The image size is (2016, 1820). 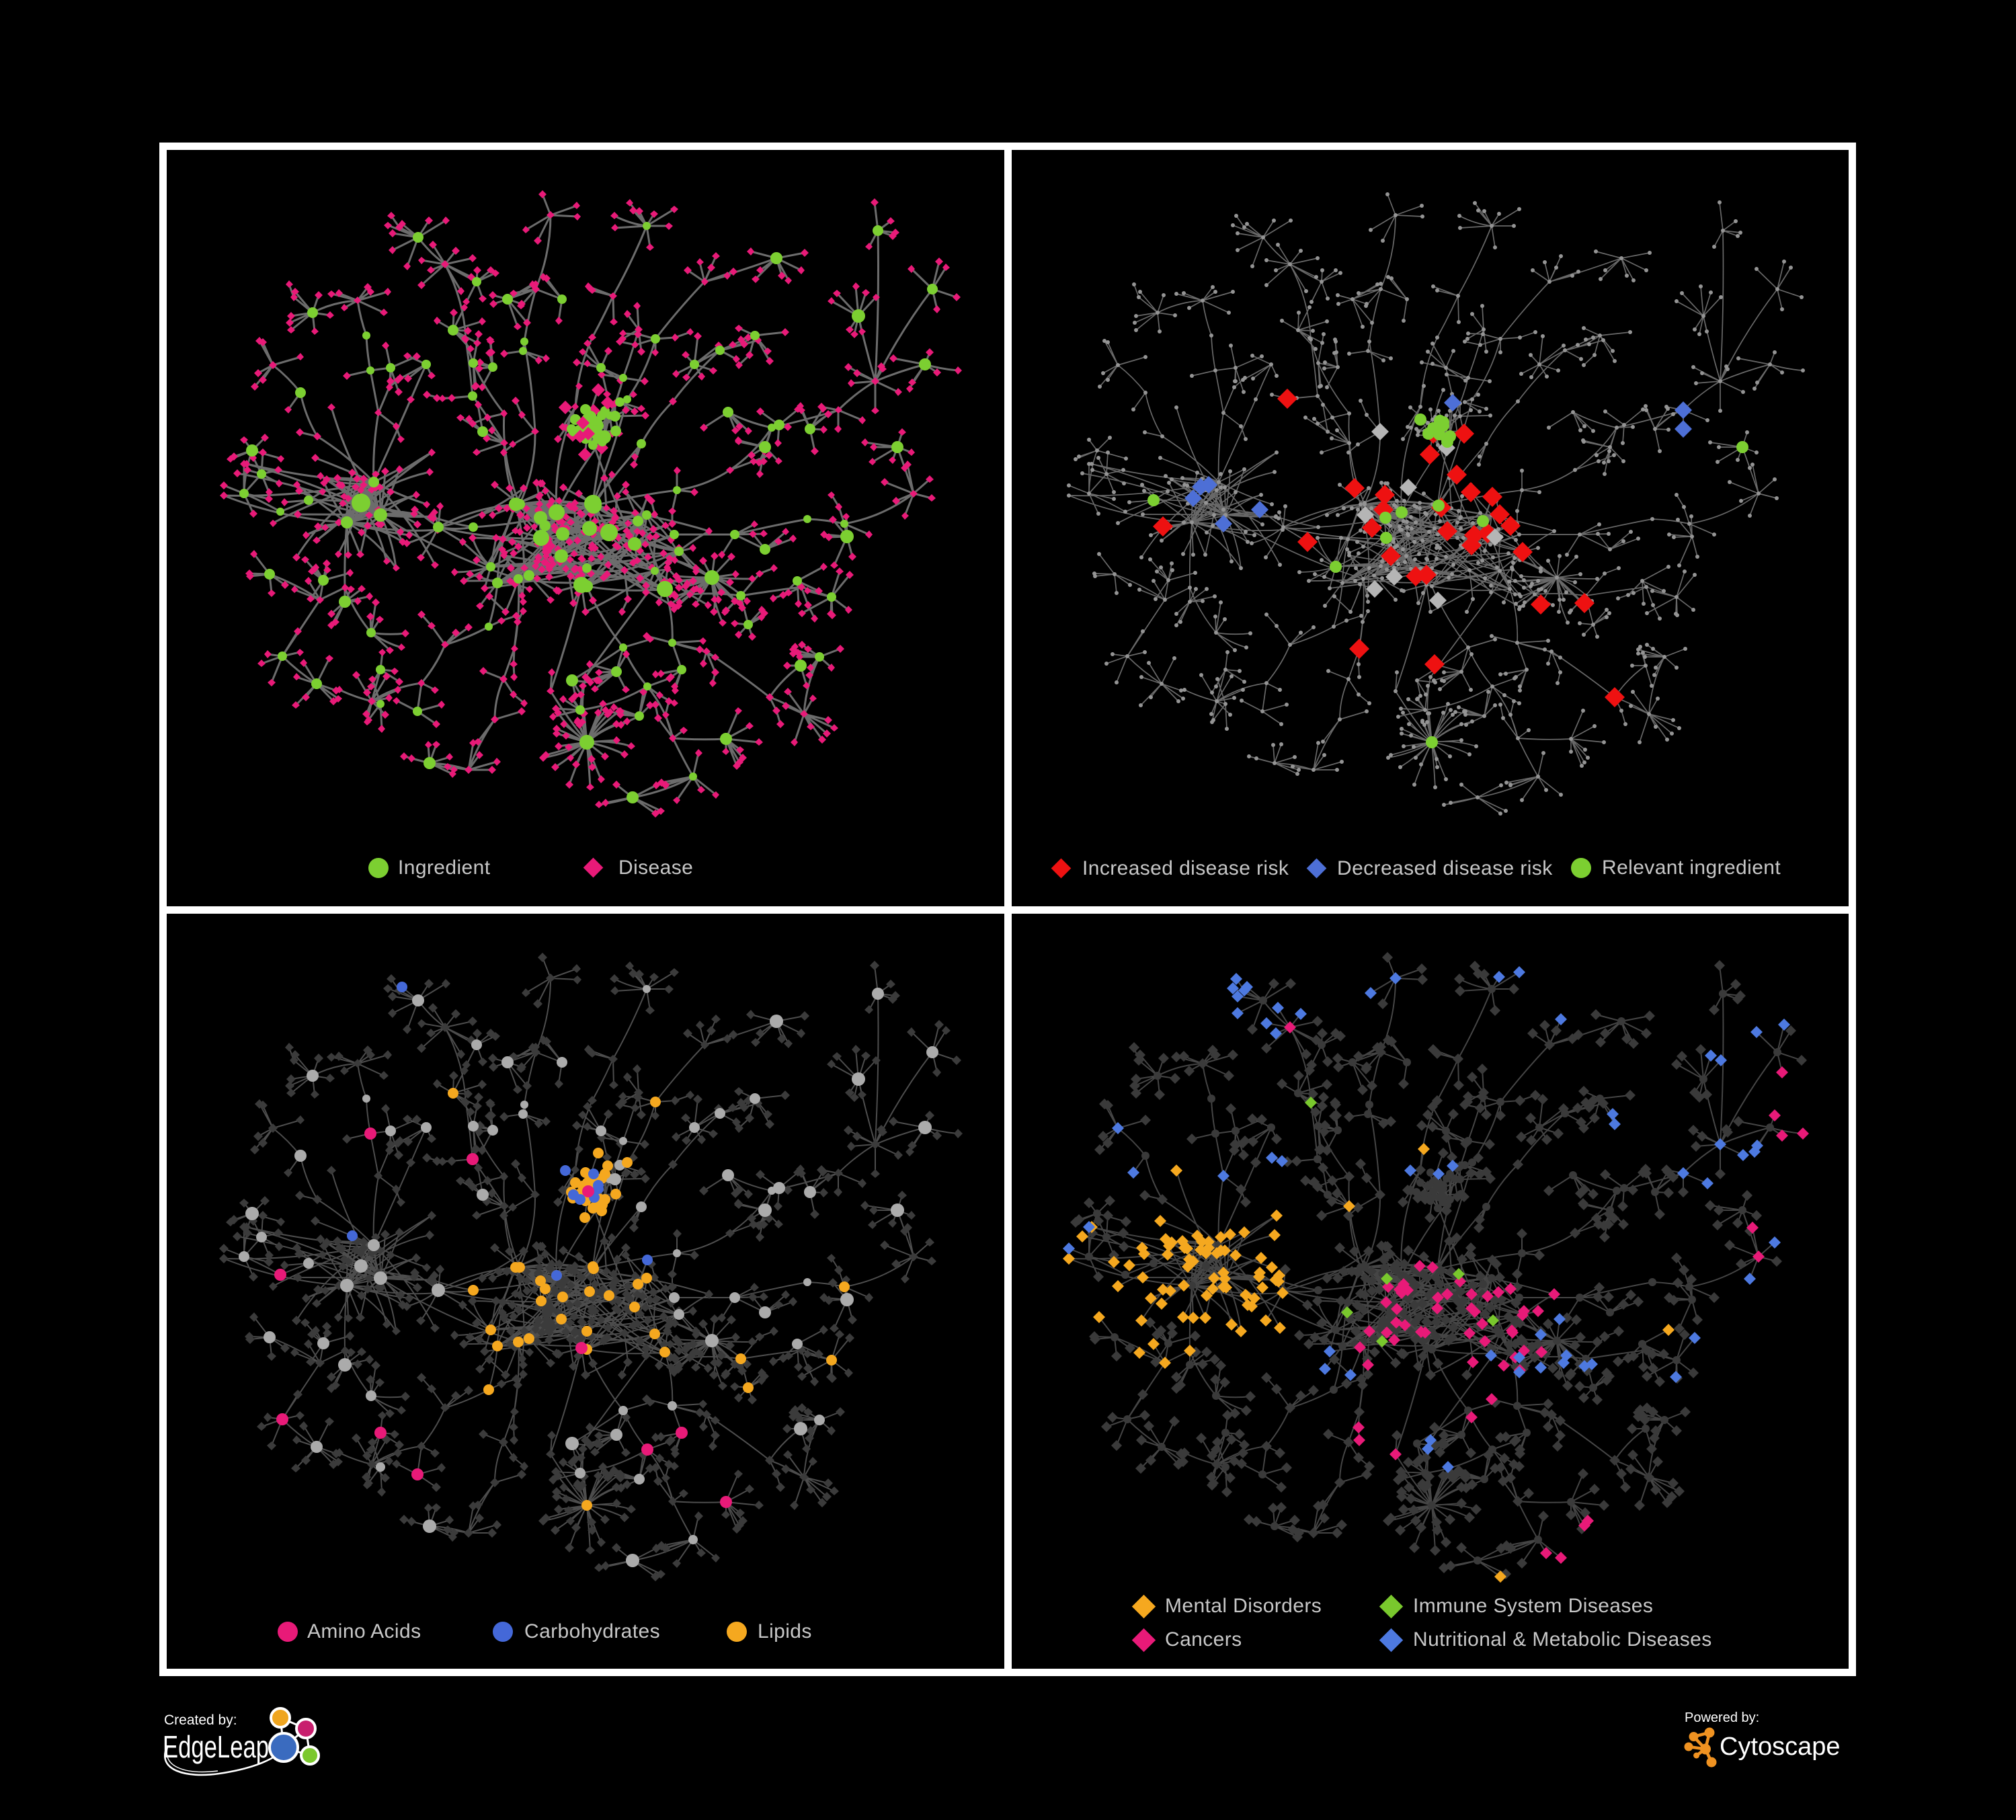 What do you see at coordinates (1722, 1717) in the screenshot?
I see `svg-text: Powered by:` at bounding box center [1722, 1717].